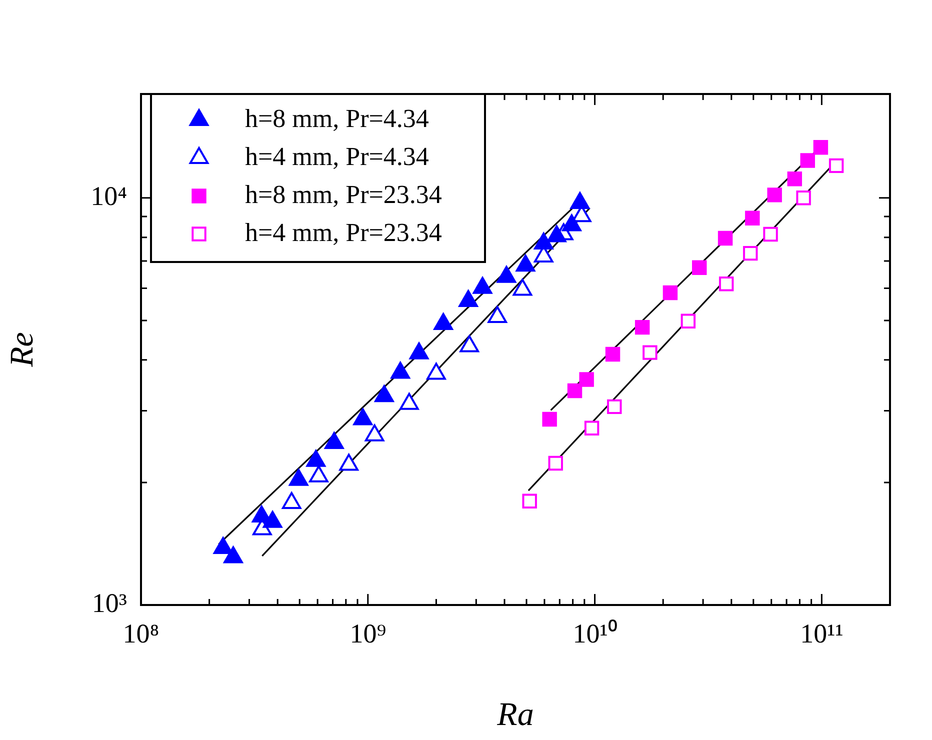 The width and height of the screenshot is (932, 740). I want to click on x-tick-label: 10¹¹, so click(822, 633).